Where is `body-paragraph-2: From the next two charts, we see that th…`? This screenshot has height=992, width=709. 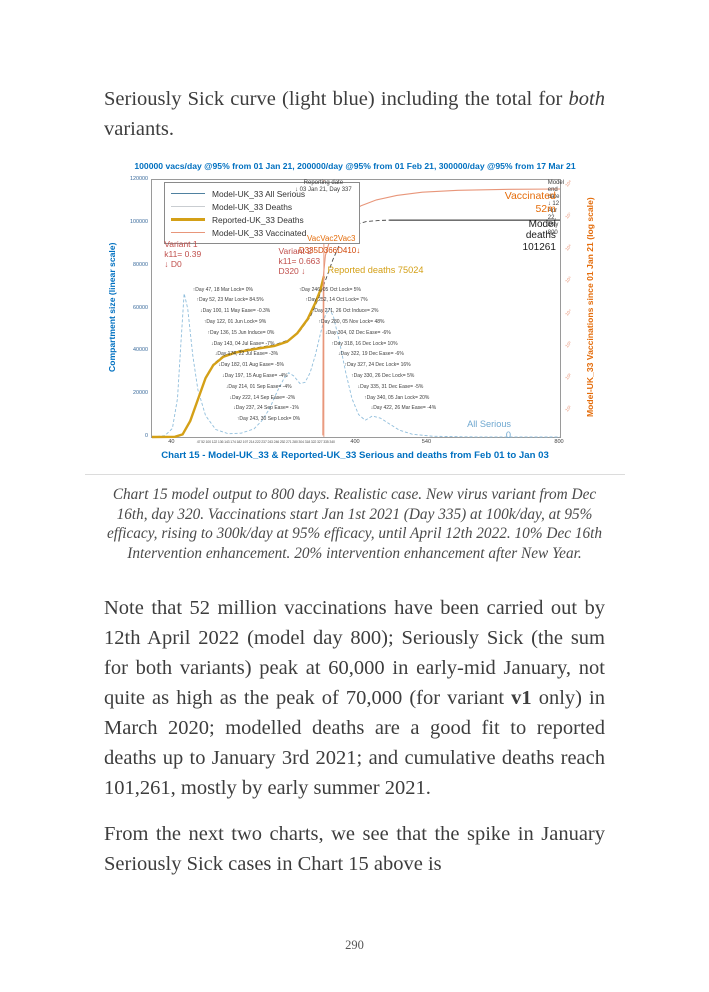
body-paragraph-2: From the next two charts, we see that th… is located at coordinates (354, 849).